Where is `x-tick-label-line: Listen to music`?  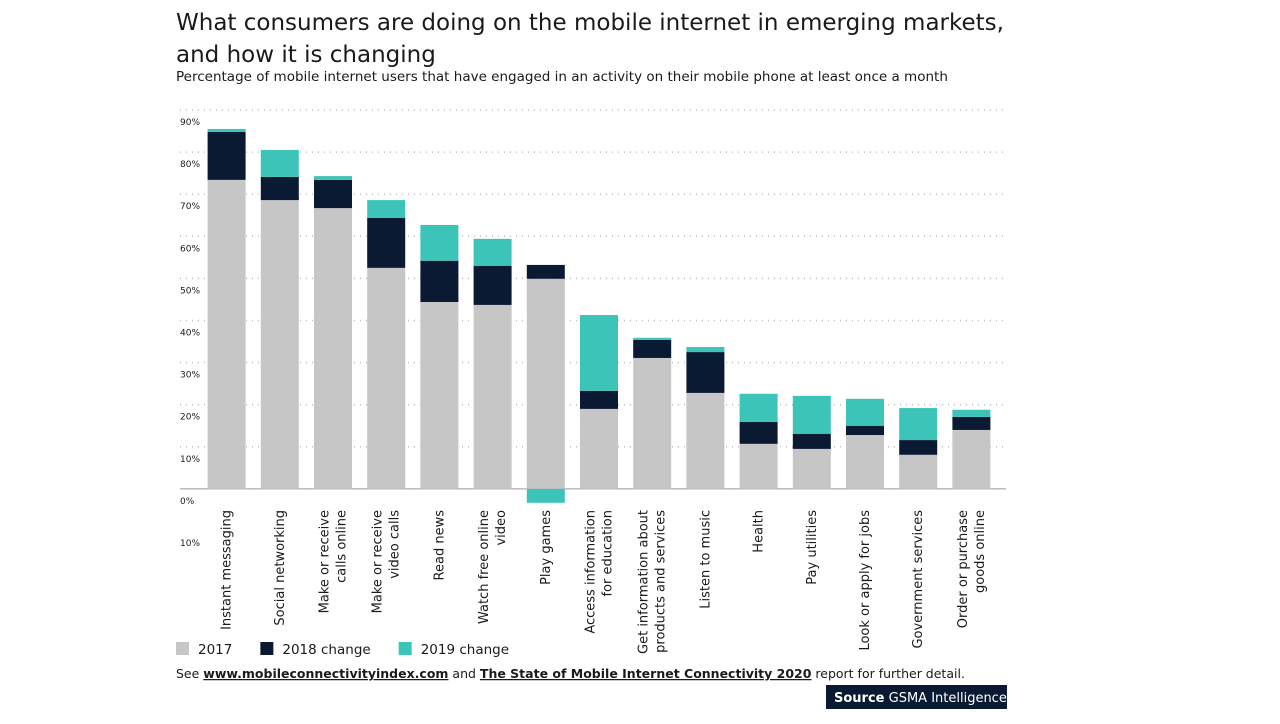
x-tick-label-line: Listen to music is located at coordinates (705, 559).